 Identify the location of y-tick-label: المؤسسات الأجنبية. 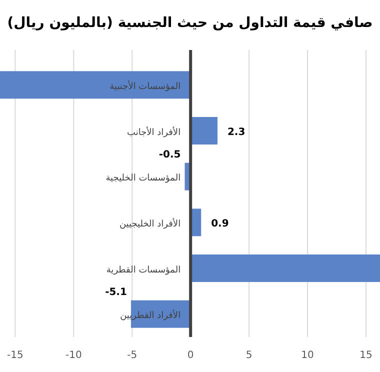
(145, 86).